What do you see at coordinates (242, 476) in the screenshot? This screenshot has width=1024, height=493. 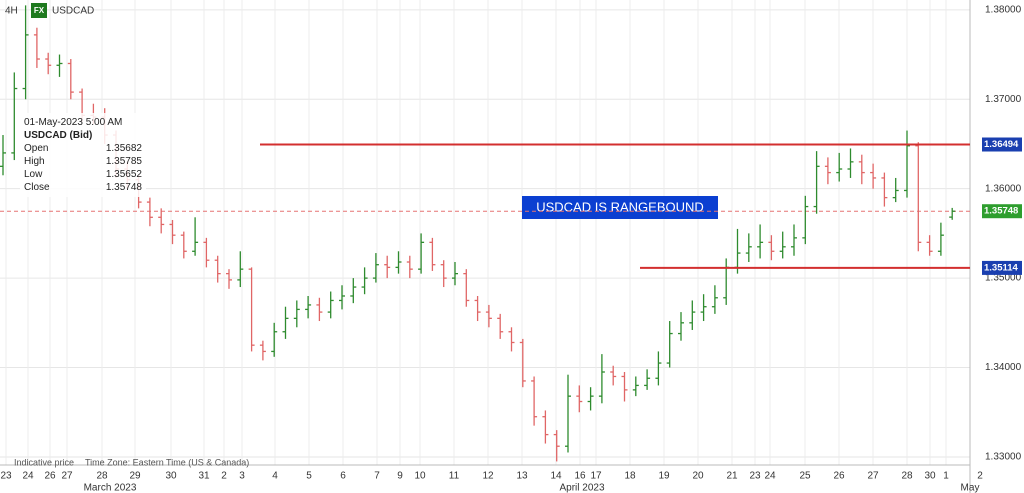 I see `x-tick-label: 3` at bounding box center [242, 476].